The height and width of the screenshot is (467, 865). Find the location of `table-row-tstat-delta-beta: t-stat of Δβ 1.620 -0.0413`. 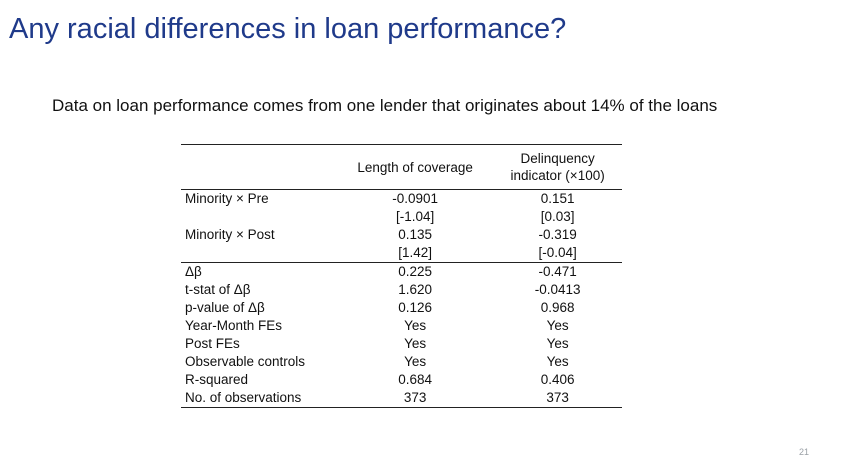

table-row-tstat-delta-beta: t-stat of Δβ 1.620 -0.0413 is located at coordinates (401, 290).